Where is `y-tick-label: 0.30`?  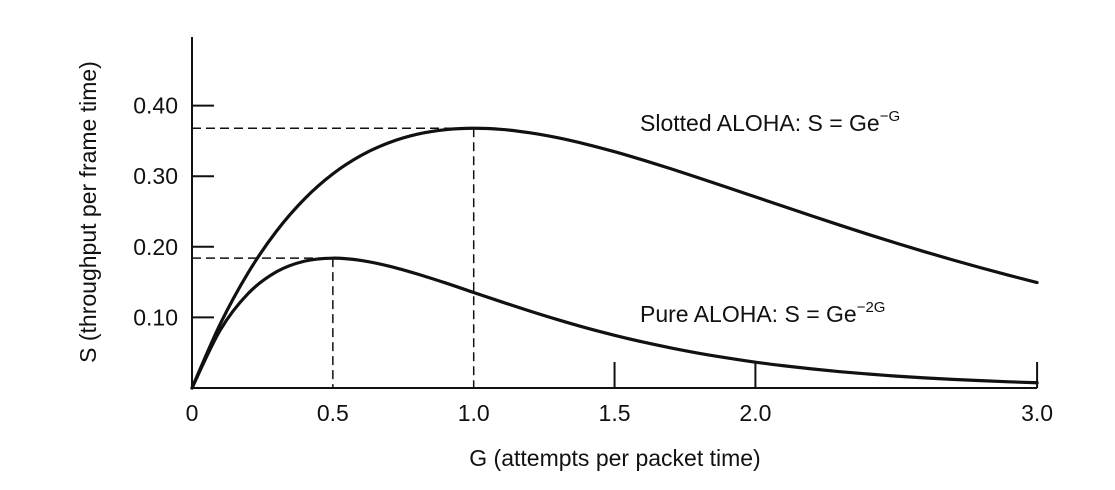 y-tick-label: 0.30 is located at coordinates (155, 176).